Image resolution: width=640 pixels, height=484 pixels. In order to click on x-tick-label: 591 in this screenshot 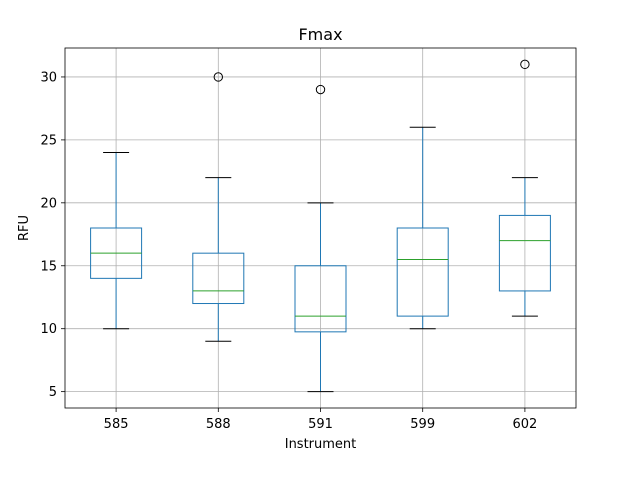, I will do `click(320, 424)`.